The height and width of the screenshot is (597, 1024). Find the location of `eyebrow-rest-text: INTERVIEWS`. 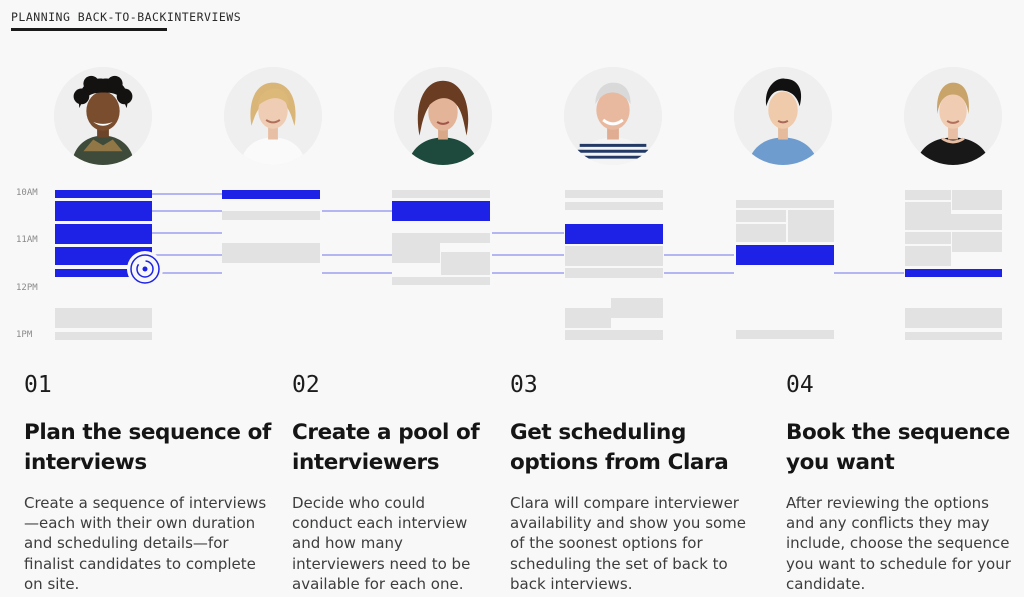

eyebrow-rest-text: INTERVIEWS is located at coordinates (204, 17).